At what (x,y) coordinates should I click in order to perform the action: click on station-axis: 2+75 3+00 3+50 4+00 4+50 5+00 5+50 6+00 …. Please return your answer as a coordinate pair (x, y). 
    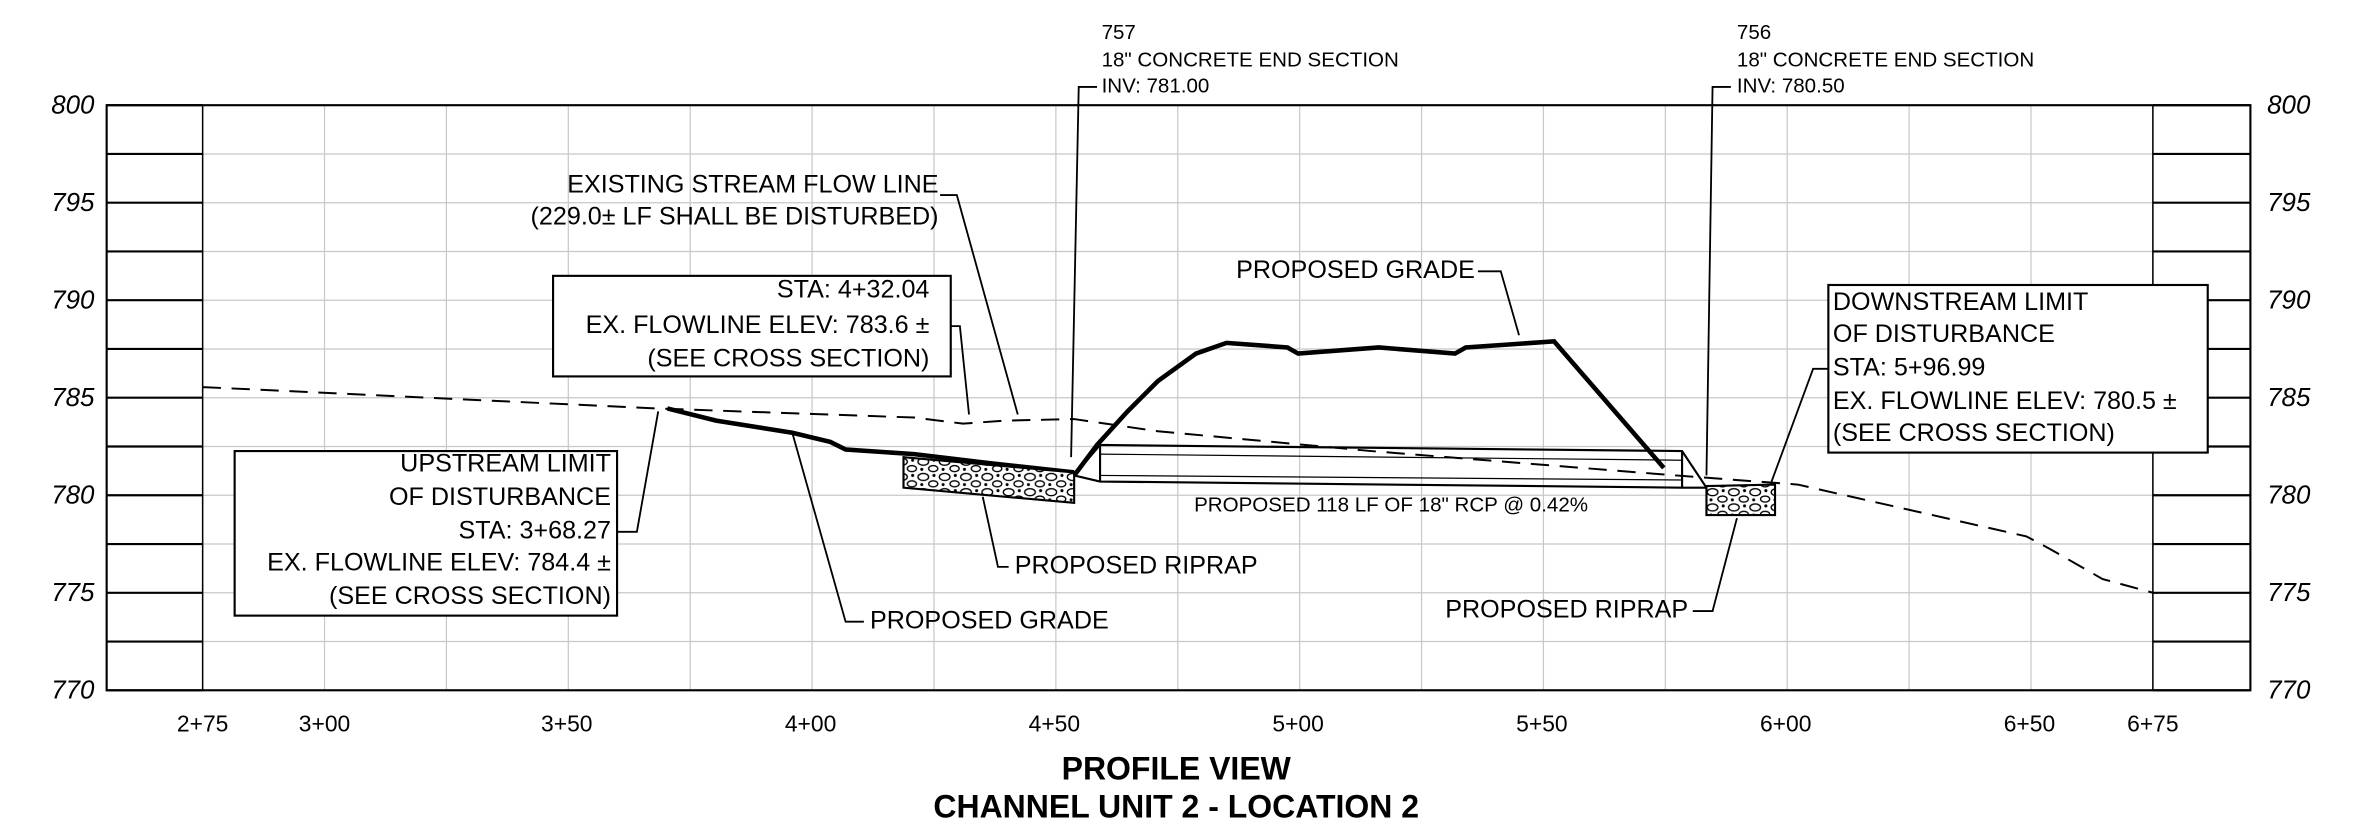
    Looking at the image, I should click on (1178, 723).